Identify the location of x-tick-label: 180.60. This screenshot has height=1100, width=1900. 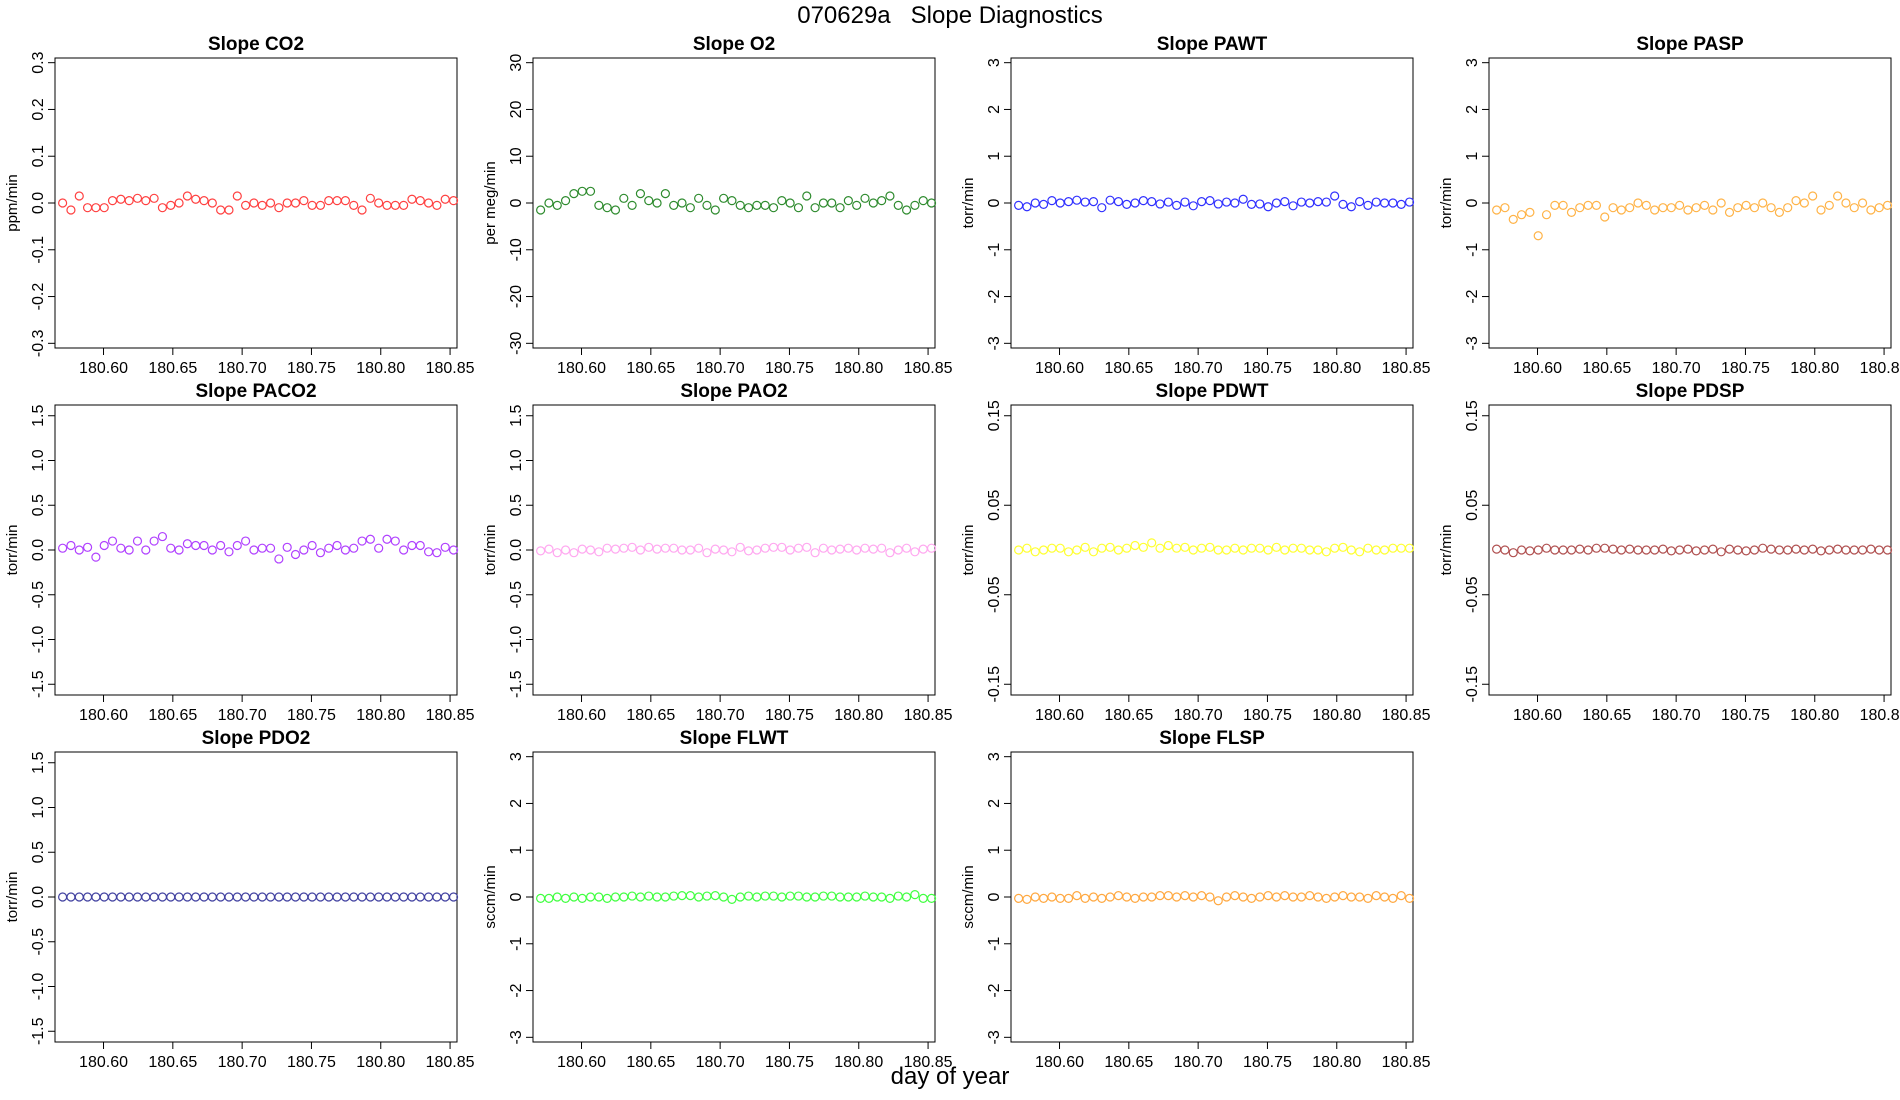
(1059, 368).